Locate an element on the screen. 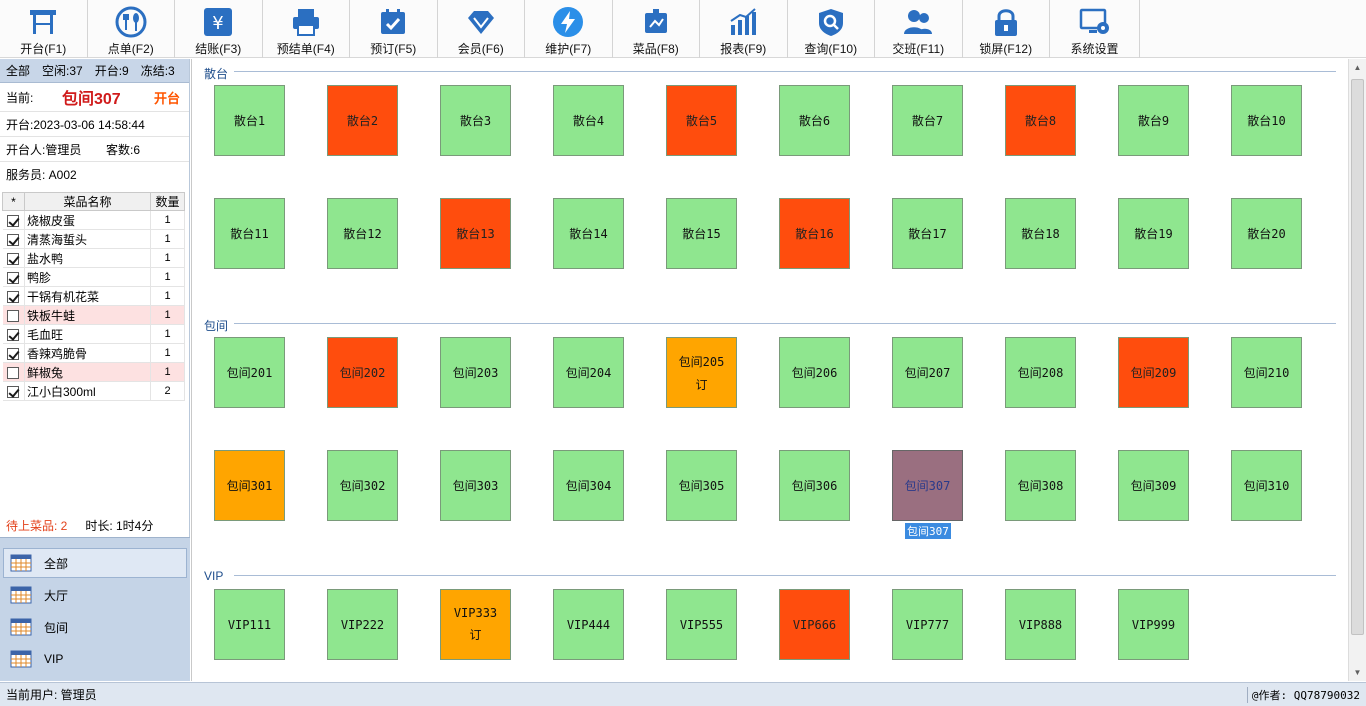 The image size is (1366, 706). table-tile: 散台13 is located at coordinates (475, 233).